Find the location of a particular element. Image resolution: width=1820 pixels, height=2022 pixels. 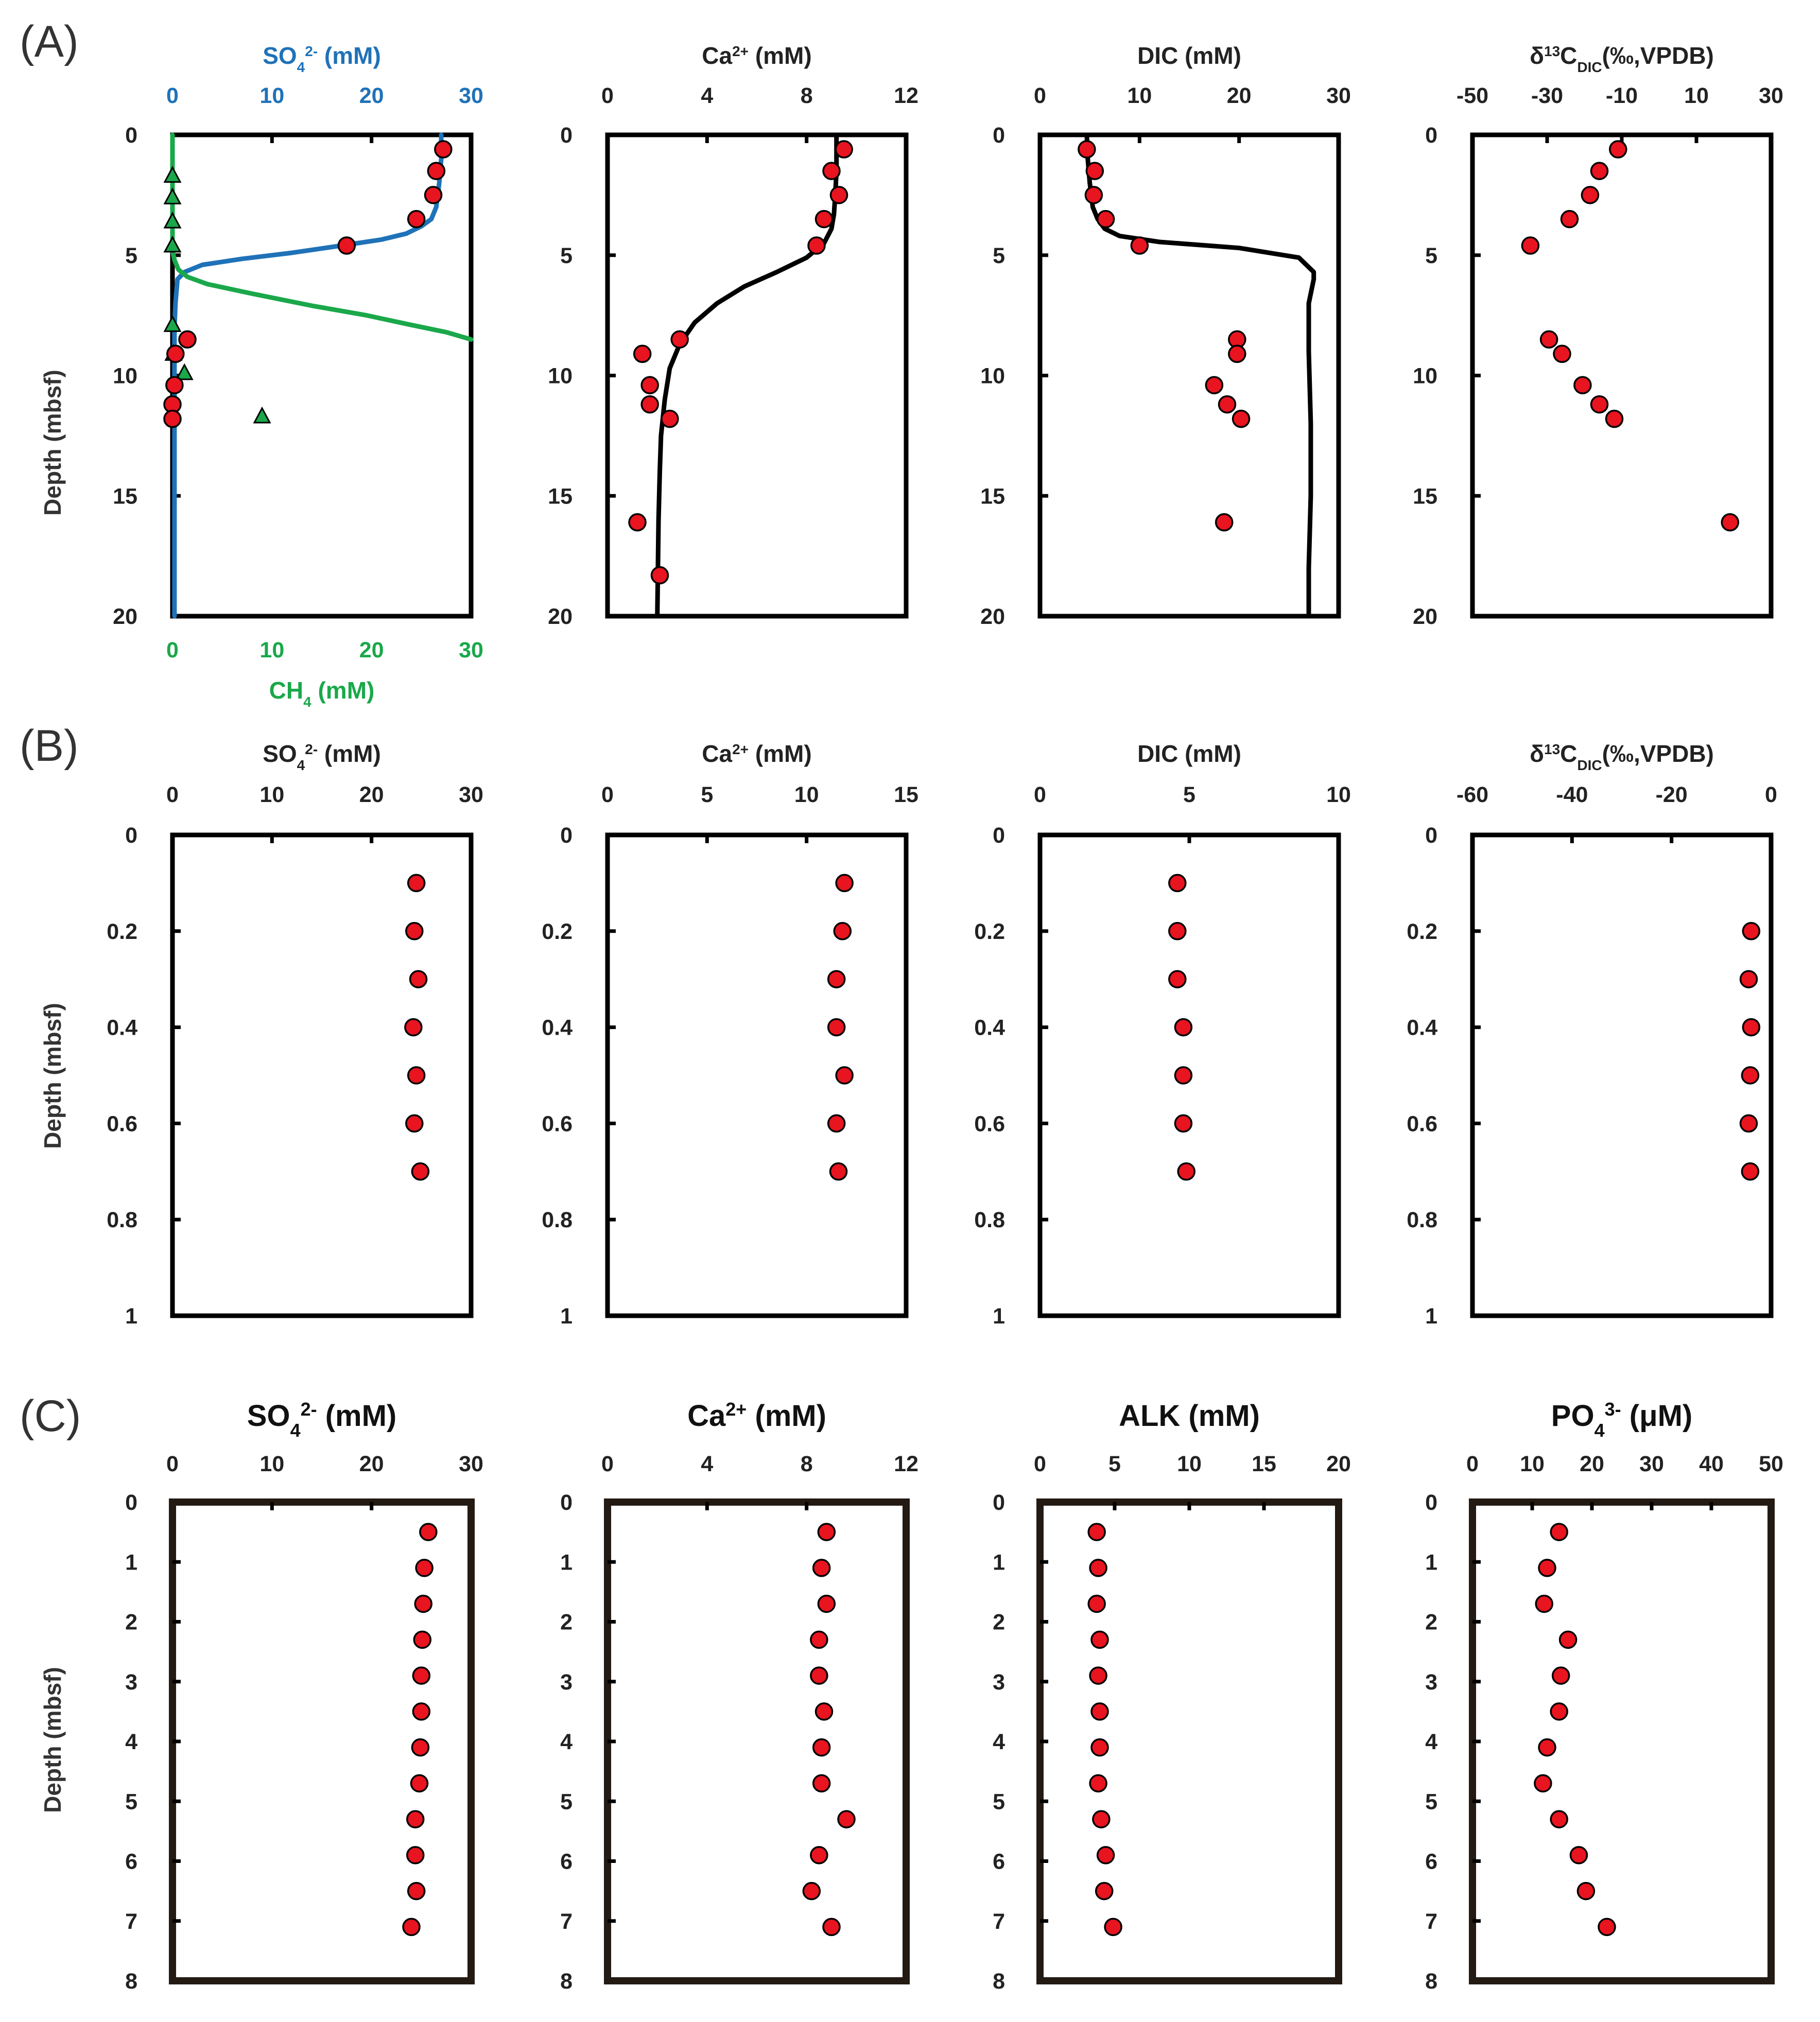

chart-panel-0-0: 0 10 20 30 0 5 10 15 20 SO42- (mM) 0 10 20 30 CH4 (mM) is located at coordinates (298, 376).